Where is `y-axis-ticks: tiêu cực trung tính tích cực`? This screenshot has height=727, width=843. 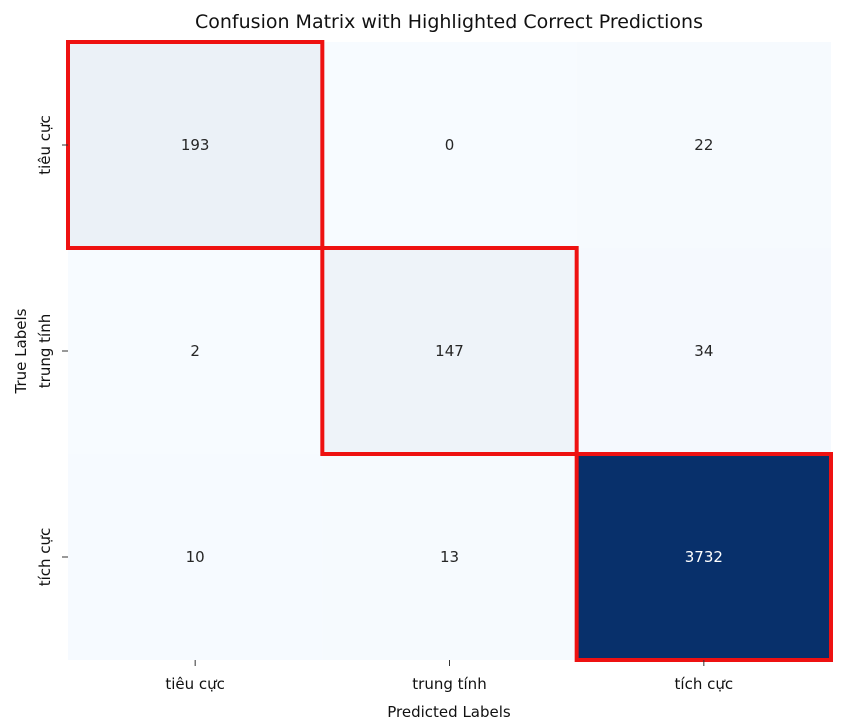 y-axis-ticks: tiêu cực trung tính tích cực is located at coordinates (52, 350).